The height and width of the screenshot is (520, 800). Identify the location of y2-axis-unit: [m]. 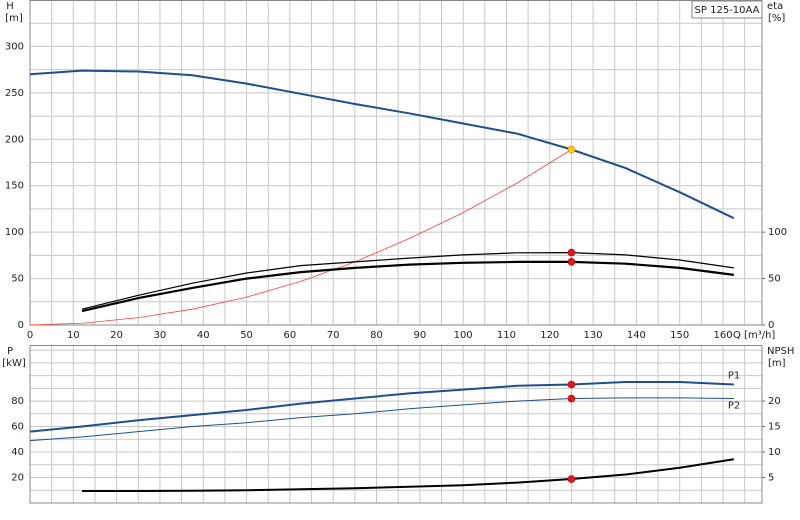
(777, 363).